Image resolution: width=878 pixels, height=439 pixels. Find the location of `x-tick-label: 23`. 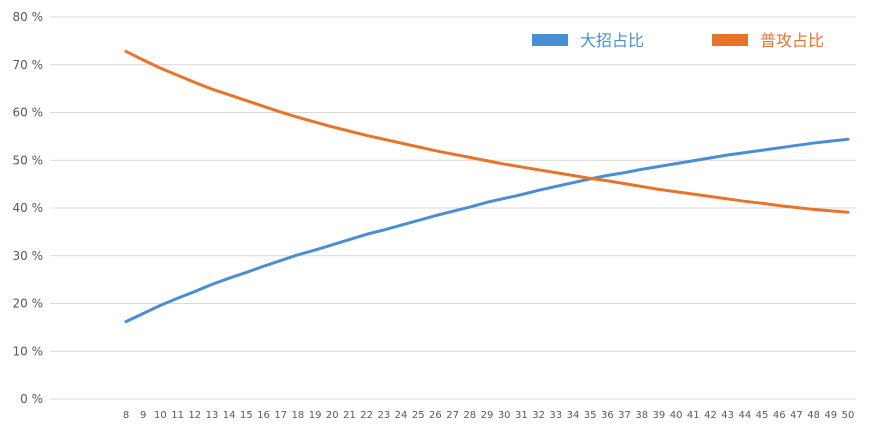

x-tick-label: 23 is located at coordinates (383, 415).